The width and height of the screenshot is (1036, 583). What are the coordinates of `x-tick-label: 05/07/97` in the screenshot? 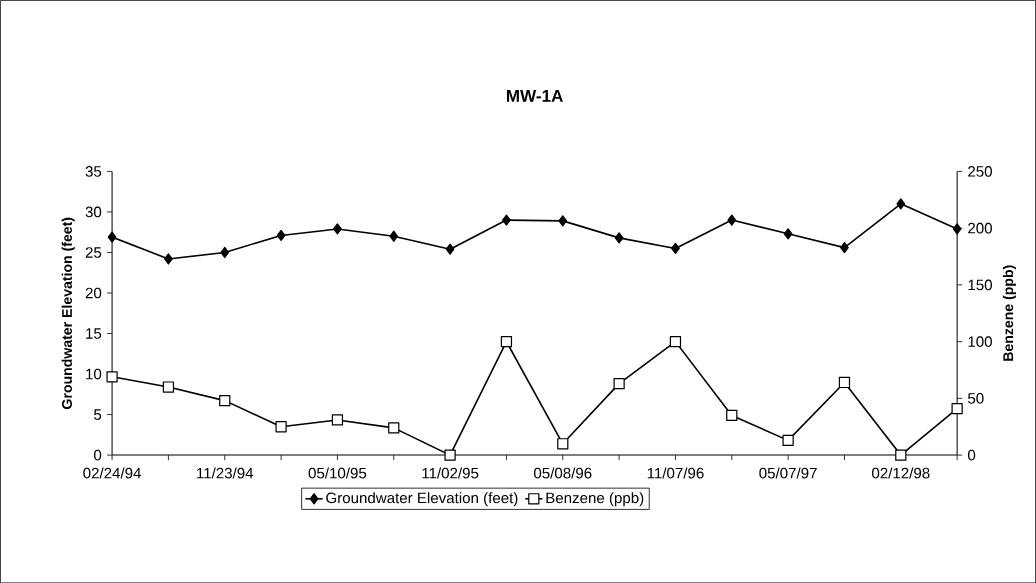 It's located at (788, 473).